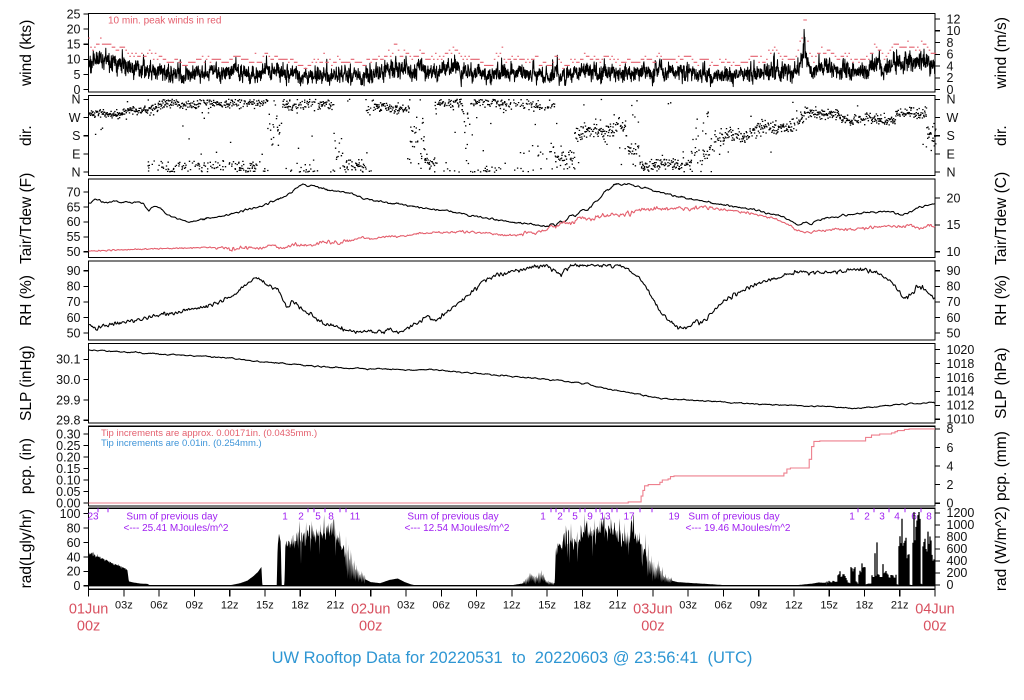 This screenshot has width=1024, height=700. What do you see at coordinates (575, 517) in the screenshot?
I see `svg-text: 5` at bounding box center [575, 517].